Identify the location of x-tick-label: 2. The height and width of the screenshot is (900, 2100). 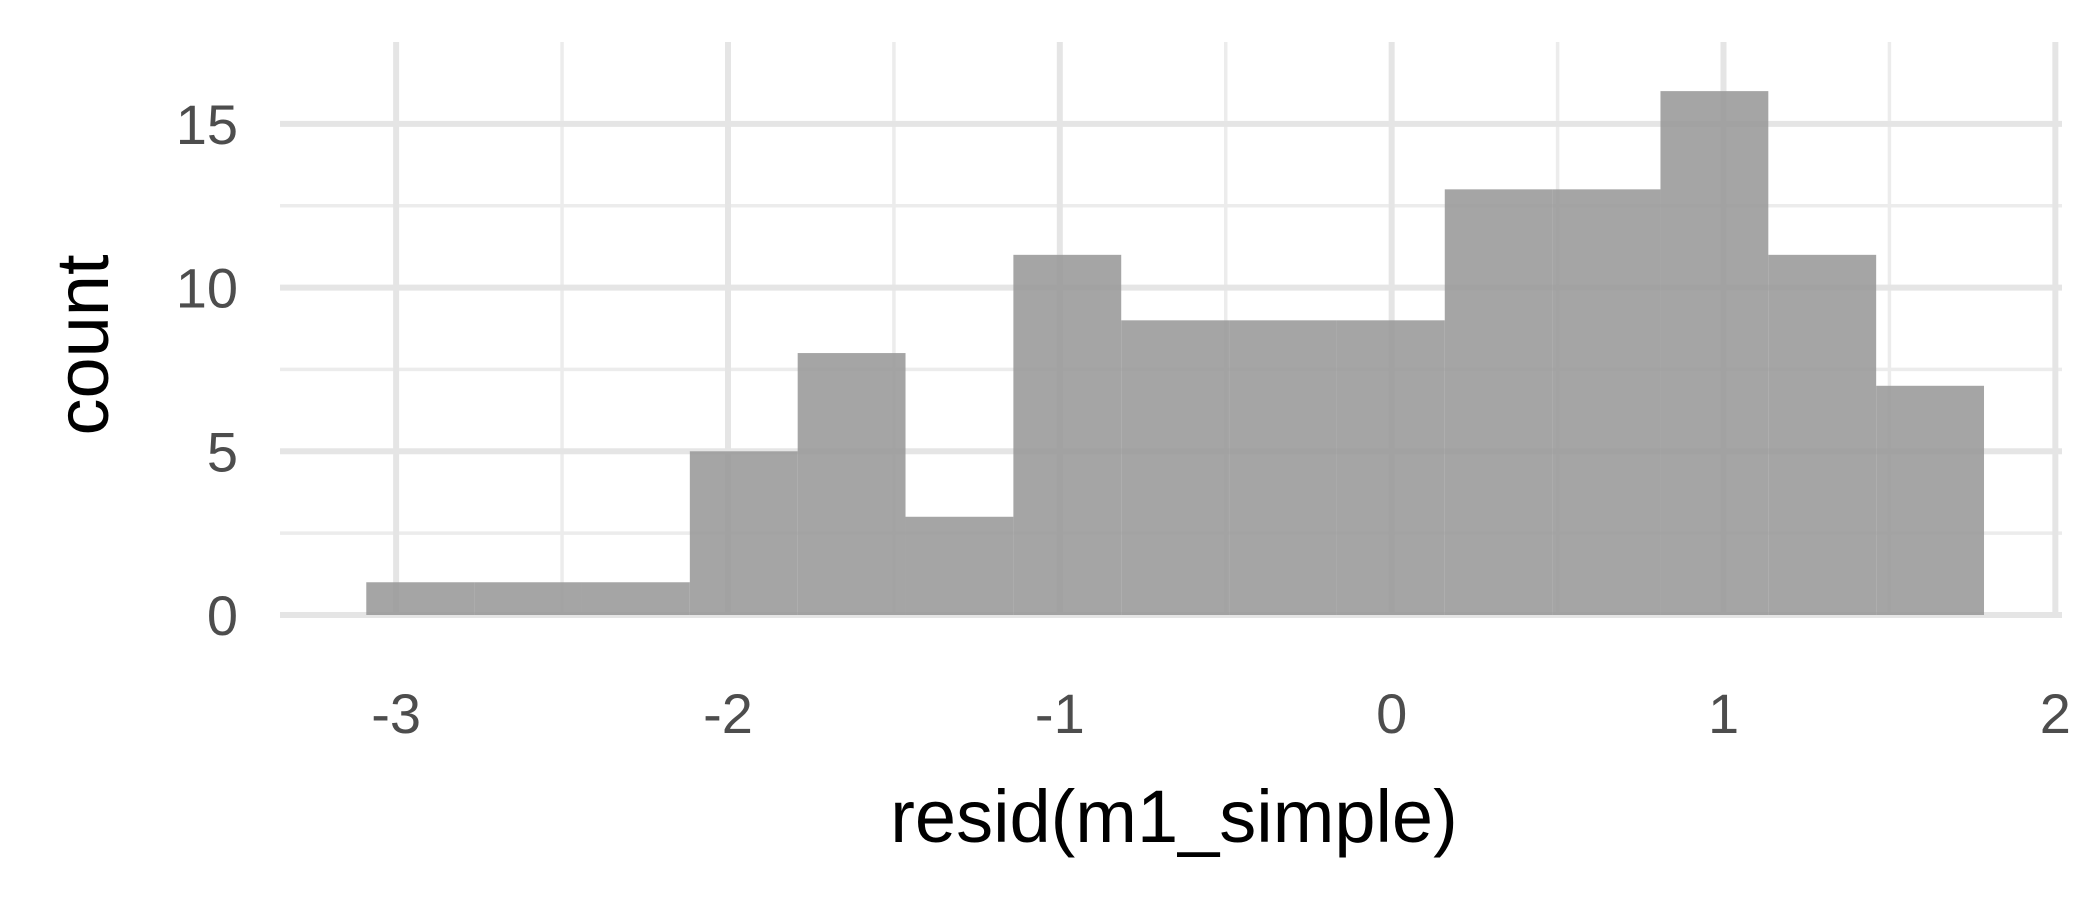
(2055, 713).